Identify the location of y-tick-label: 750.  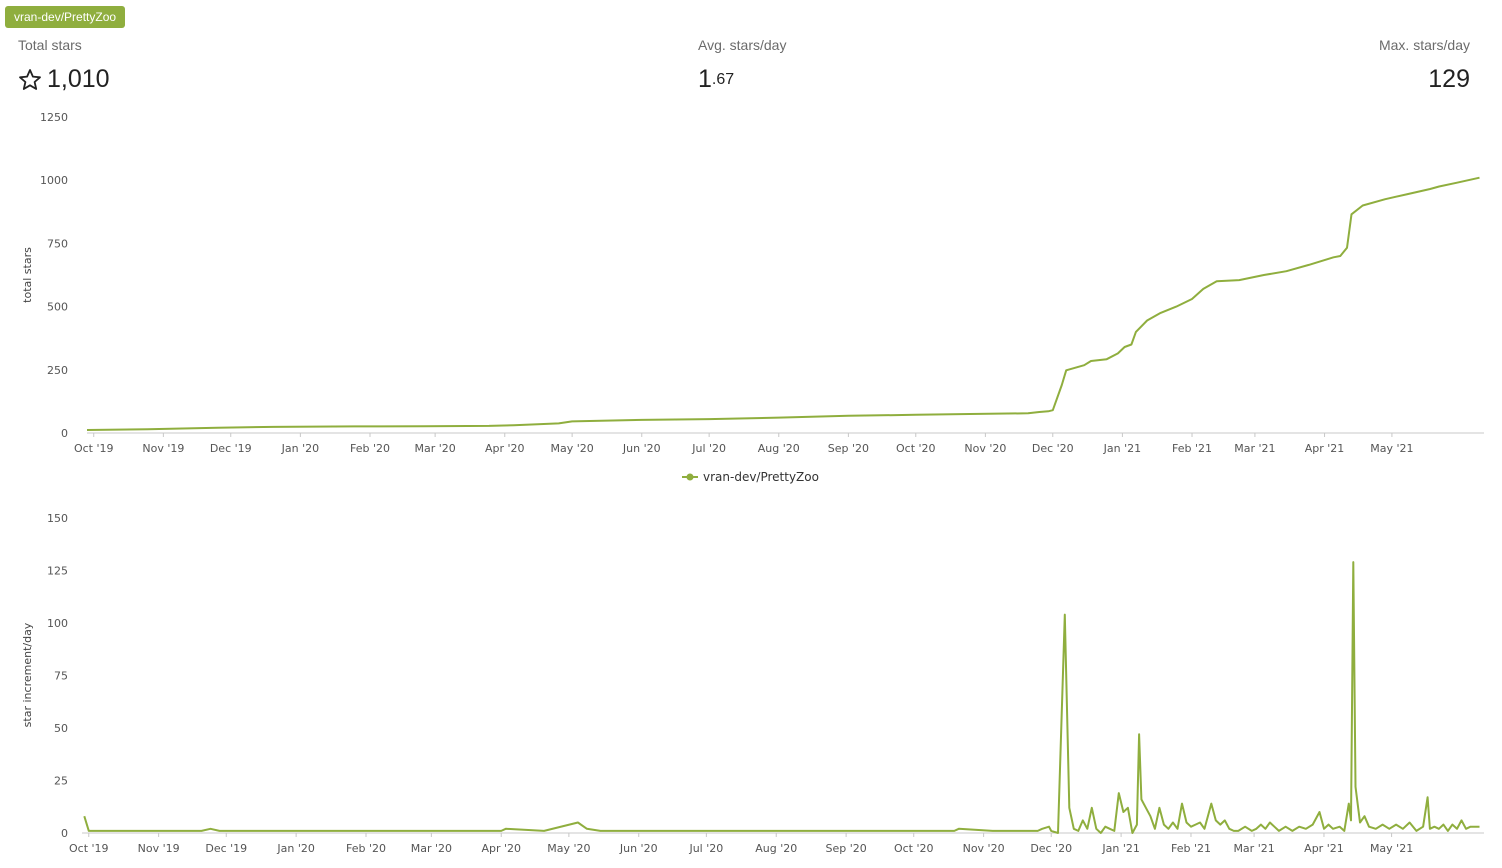
(57, 243).